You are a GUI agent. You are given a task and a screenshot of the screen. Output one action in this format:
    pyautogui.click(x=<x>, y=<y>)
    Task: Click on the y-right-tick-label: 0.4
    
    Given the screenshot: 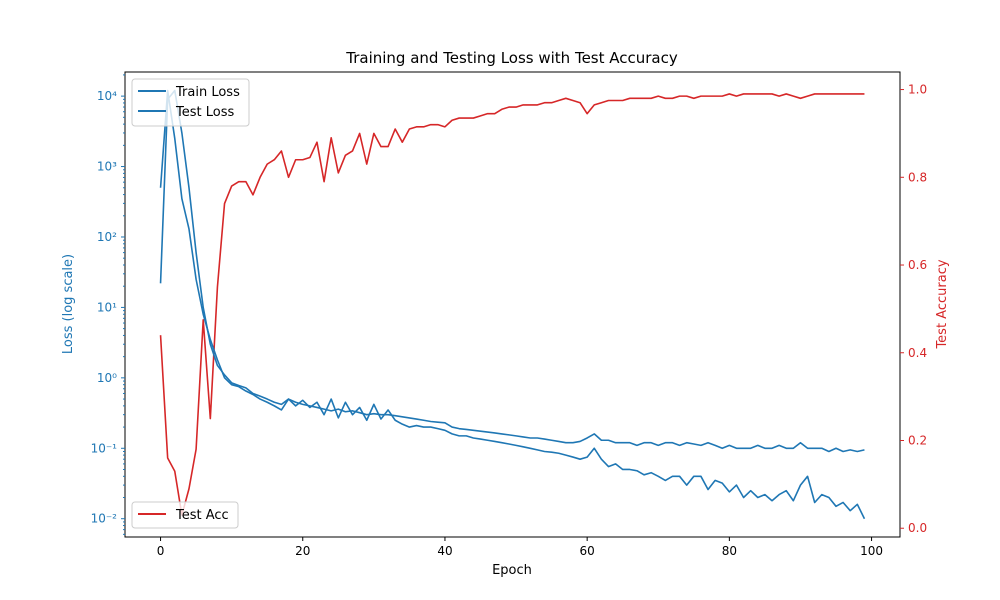 What is the action you would take?
    pyautogui.click(x=917, y=353)
    